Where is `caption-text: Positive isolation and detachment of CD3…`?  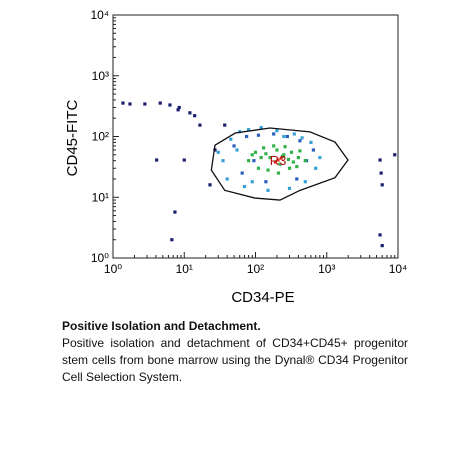 caption-text: Positive isolation and detachment of CD3… is located at coordinates (235, 360).